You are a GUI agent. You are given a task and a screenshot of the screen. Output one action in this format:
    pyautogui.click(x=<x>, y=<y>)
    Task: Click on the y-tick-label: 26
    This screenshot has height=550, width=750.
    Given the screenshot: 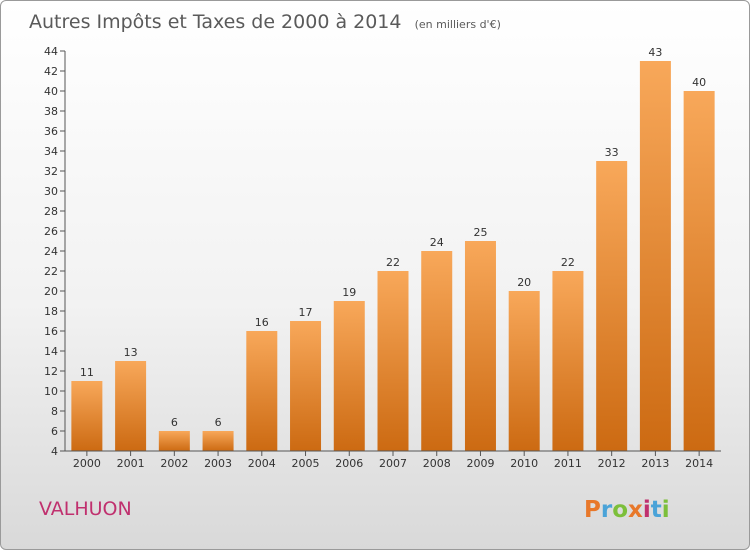 What is the action you would take?
    pyautogui.click(x=51, y=231)
    